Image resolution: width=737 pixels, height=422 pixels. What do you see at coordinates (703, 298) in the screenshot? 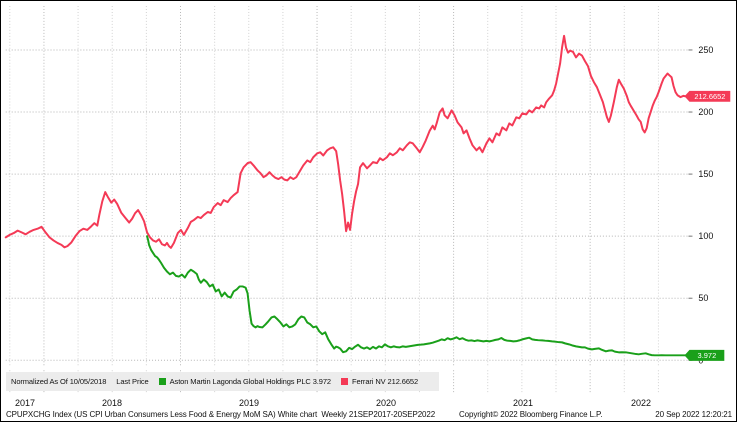
I see `y-axis-tick-label: 50` at bounding box center [703, 298].